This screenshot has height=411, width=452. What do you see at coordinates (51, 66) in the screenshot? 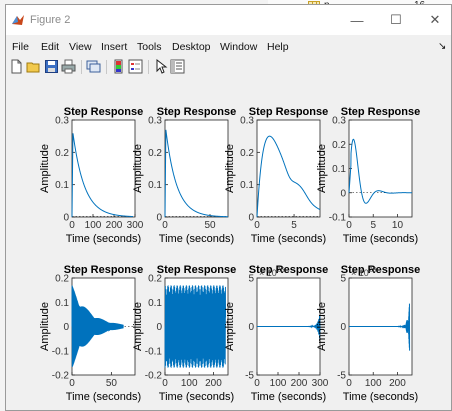
I see `save-icon` at bounding box center [51, 66].